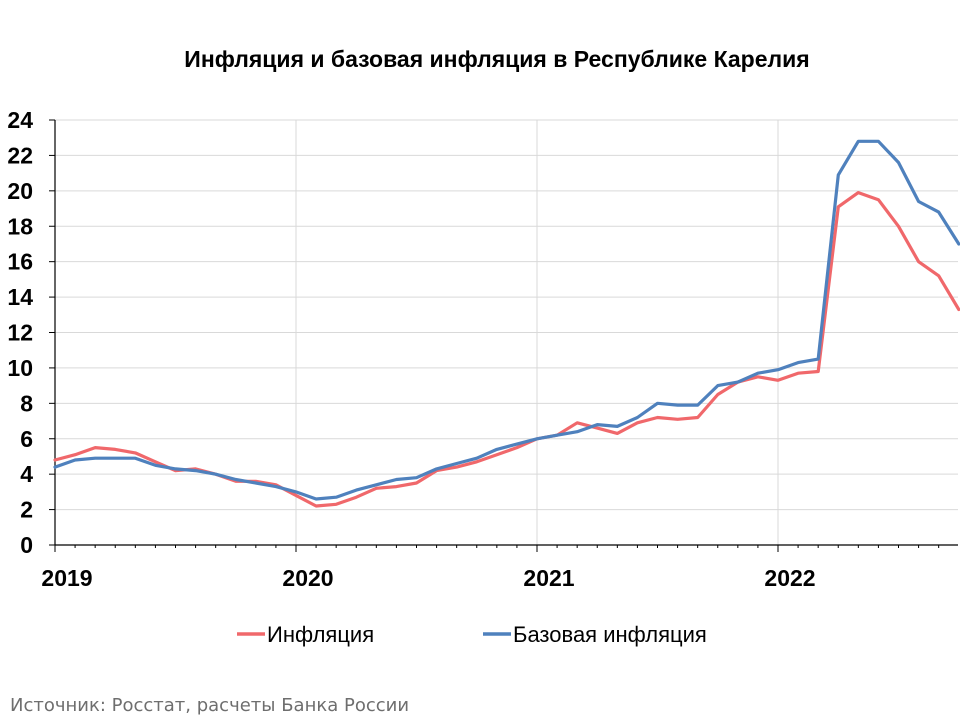 The image size is (960, 720). Describe the element at coordinates (20, 120) in the screenshot. I see `y-tick-label: 24` at that location.